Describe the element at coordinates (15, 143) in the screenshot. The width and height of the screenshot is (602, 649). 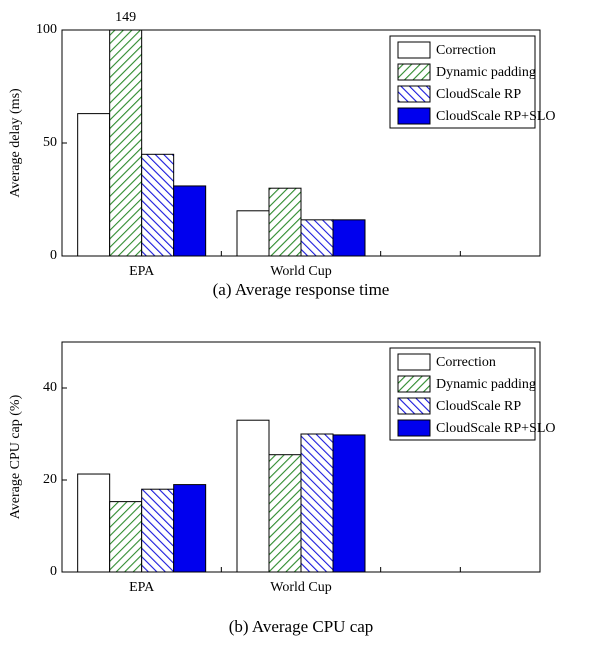
I see `y-axis-label: Average delay (ms)` at that location.